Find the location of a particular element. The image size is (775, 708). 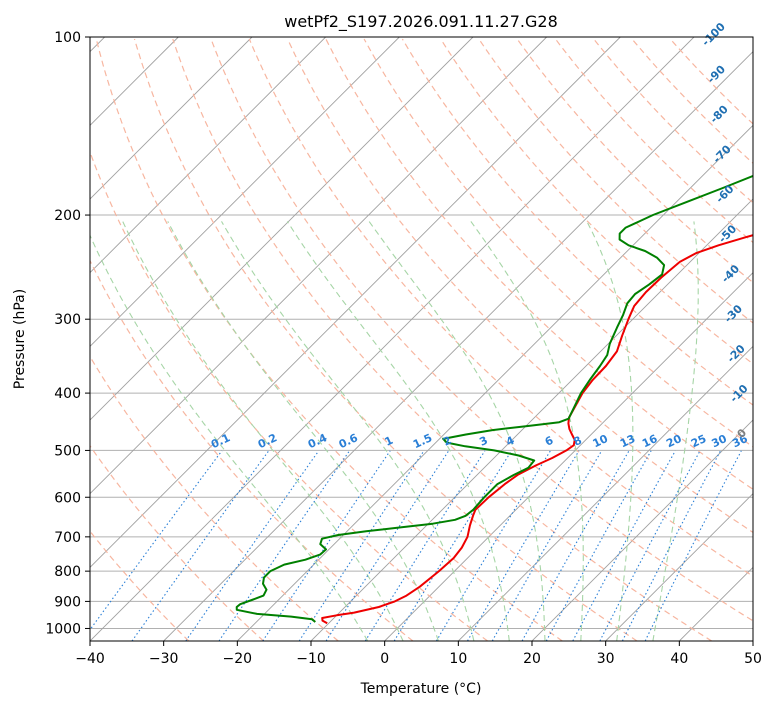

y-tick-label: 100 is located at coordinates (67, 38).